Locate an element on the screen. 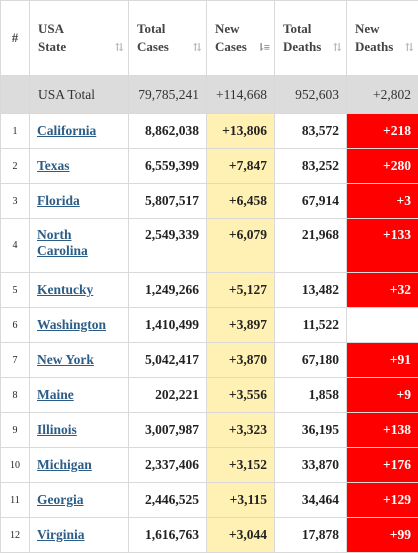  total-deaths-cell: 67,180 is located at coordinates (310, 360).